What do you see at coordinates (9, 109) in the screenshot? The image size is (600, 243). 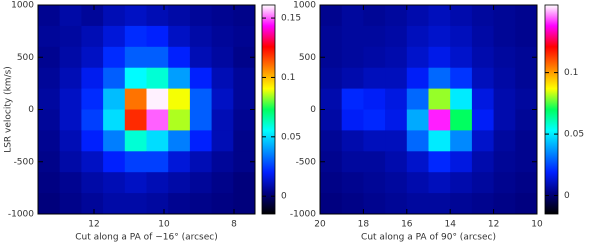 I see `y-axis-label: LSR velocity (km/s)` at bounding box center [9, 109].